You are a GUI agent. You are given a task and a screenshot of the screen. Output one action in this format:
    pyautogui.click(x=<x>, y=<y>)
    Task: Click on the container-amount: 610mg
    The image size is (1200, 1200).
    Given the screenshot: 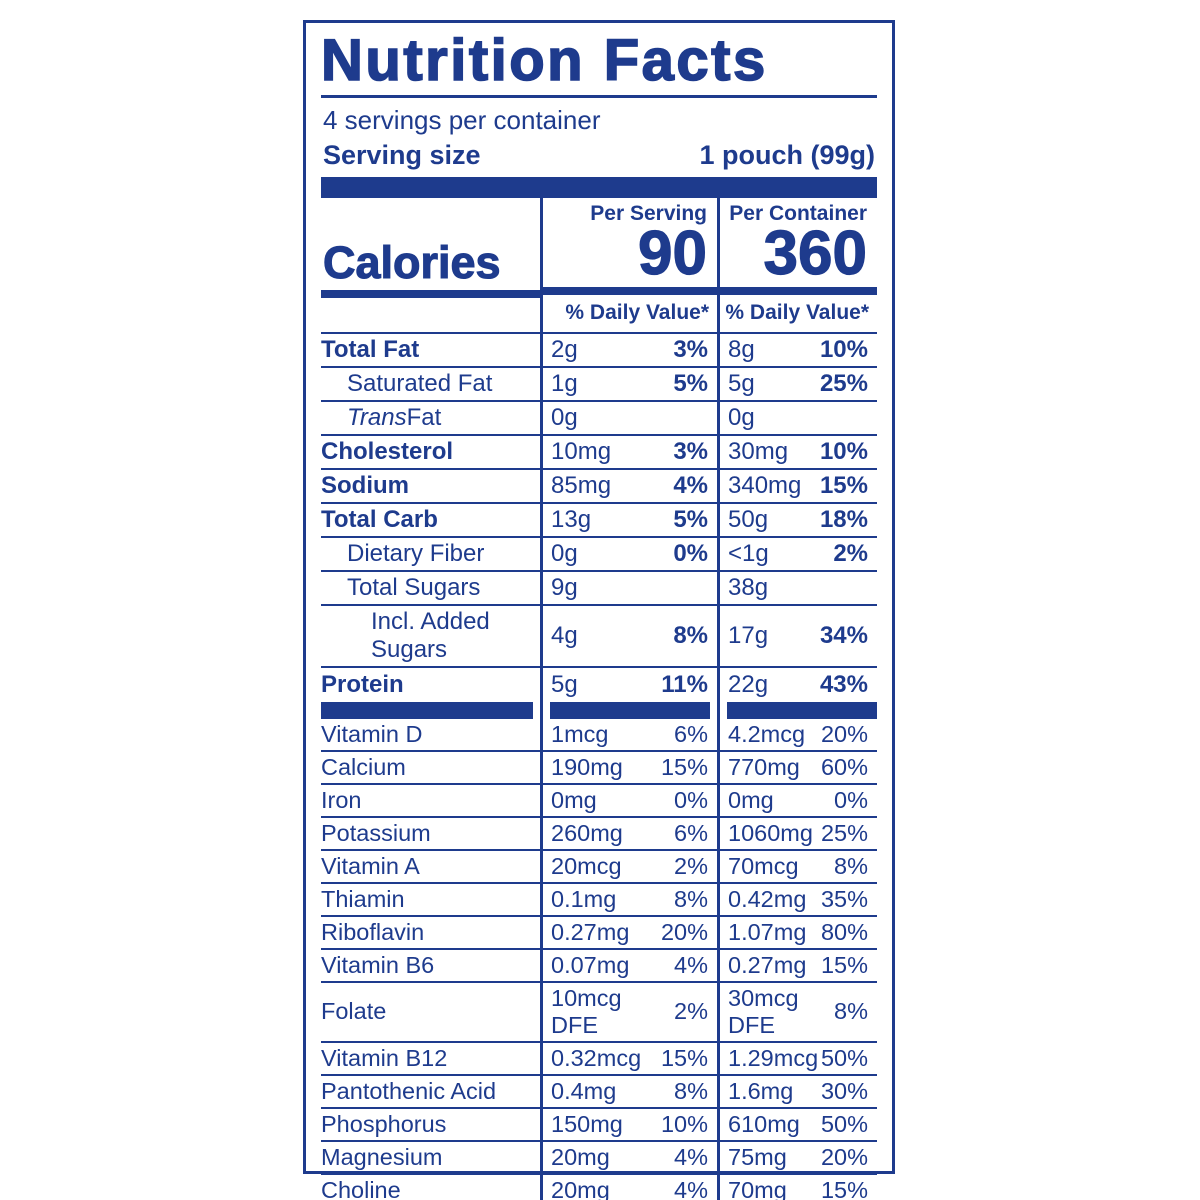 What is the action you would take?
    pyautogui.click(x=764, y=1123)
    